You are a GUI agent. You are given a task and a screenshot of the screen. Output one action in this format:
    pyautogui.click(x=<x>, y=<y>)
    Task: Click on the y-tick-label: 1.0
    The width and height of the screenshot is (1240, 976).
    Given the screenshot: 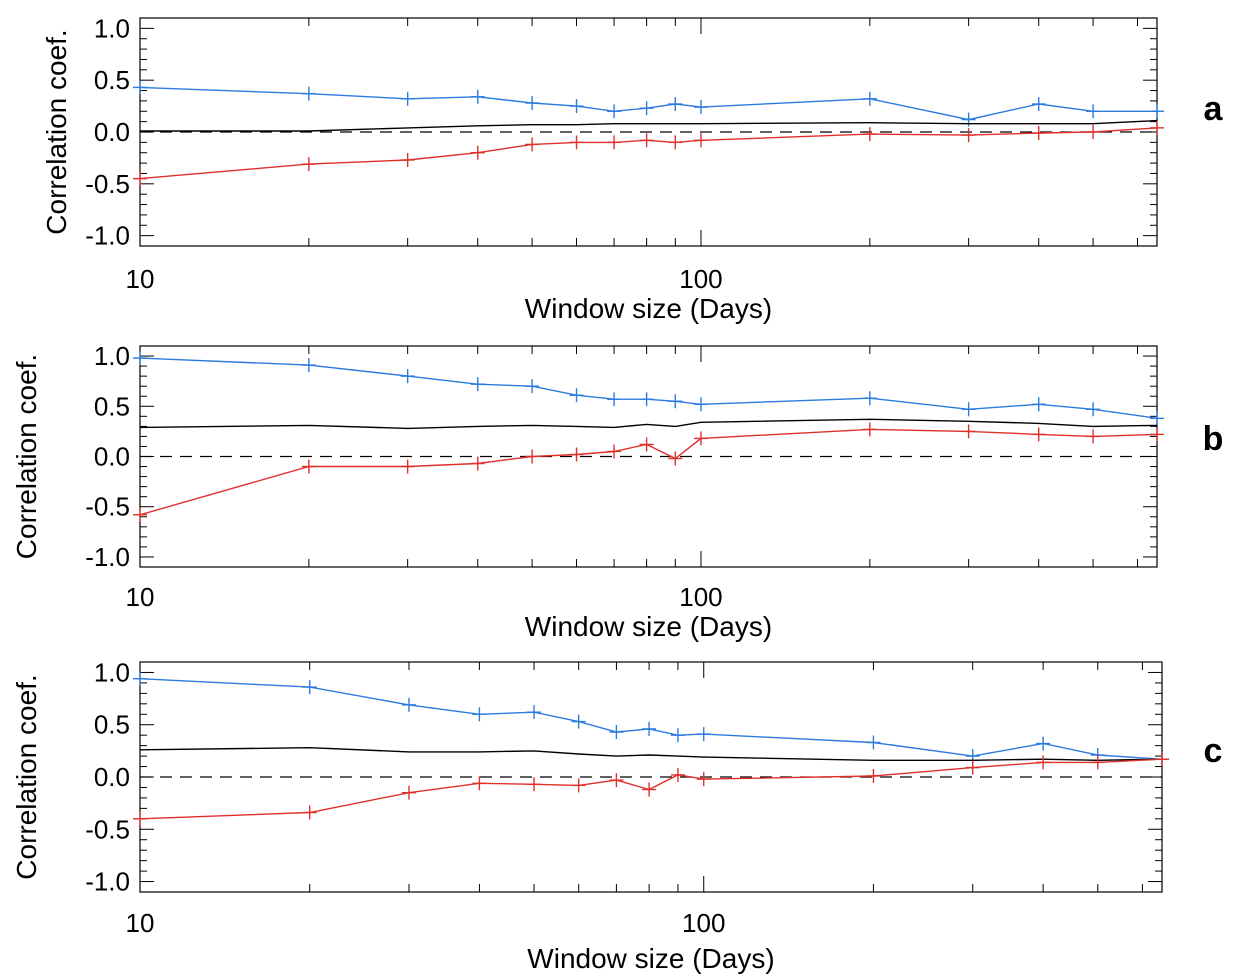 What is the action you would take?
    pyautogui.click(x=112, y=356)
    